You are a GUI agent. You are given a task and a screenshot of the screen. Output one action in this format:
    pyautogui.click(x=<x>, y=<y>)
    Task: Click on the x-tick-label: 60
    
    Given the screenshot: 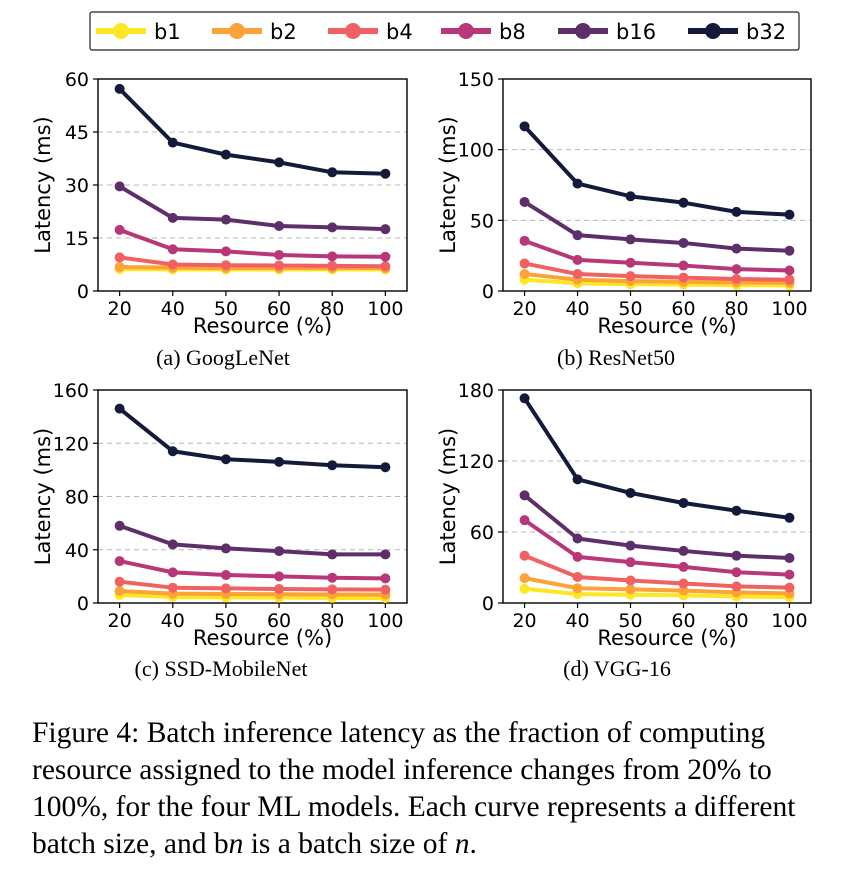 What is the action you would take?
    pyautogui.click(x=279, y=621)
    